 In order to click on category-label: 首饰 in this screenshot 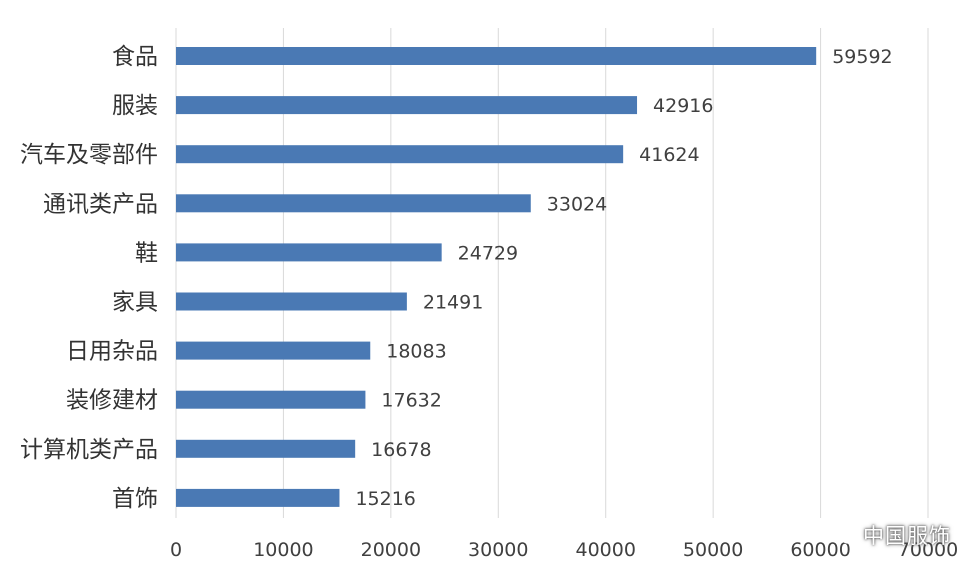, I will do `click(135, 499)`.